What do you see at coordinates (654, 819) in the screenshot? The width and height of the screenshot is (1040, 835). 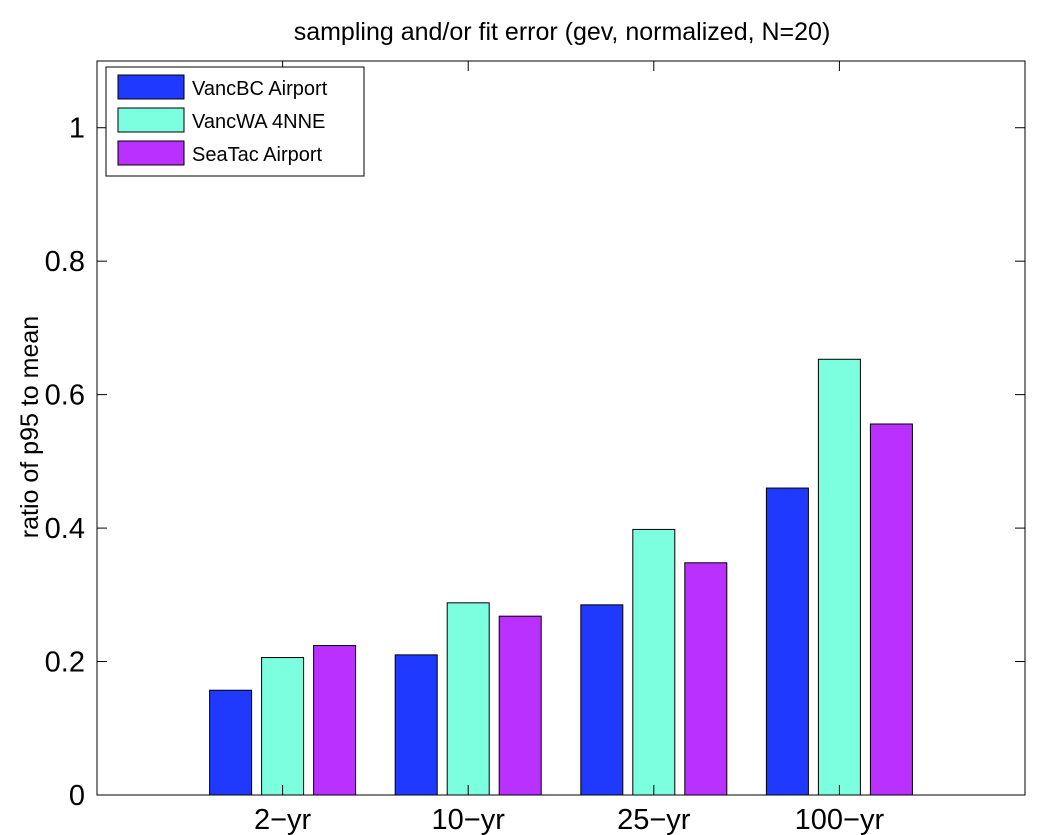 I see `x-tick-label: 25−yr` at bounding box center [654, 819].